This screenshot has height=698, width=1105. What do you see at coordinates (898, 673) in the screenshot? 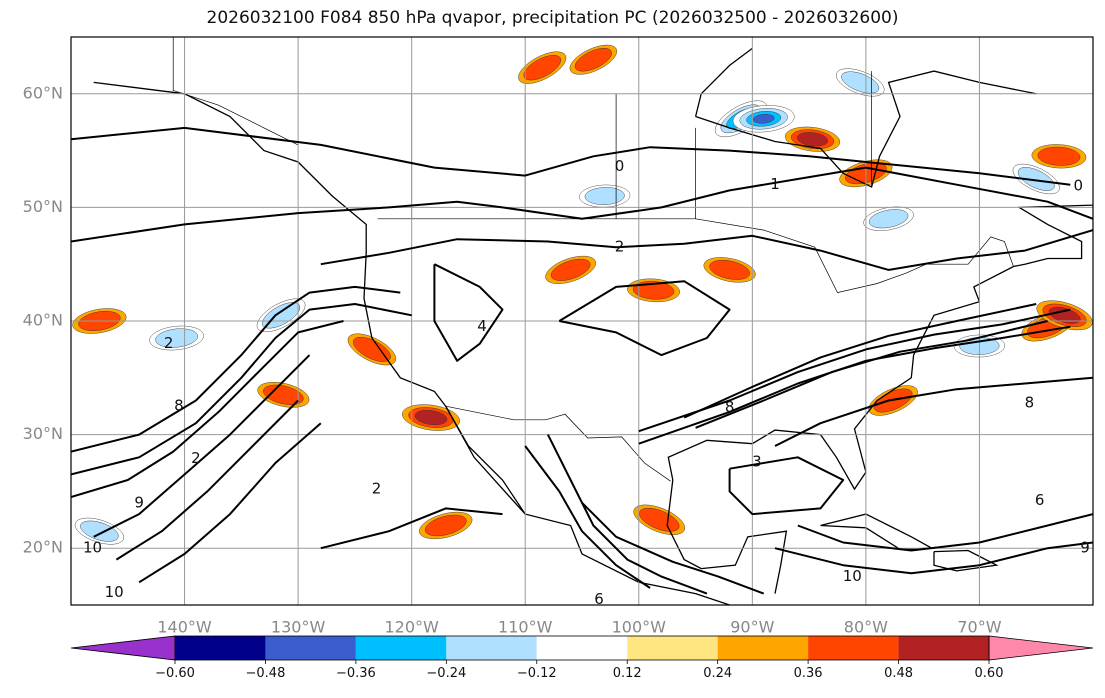
I see `colorbar-label-8: 0.48` at bounding box center [898, 673].